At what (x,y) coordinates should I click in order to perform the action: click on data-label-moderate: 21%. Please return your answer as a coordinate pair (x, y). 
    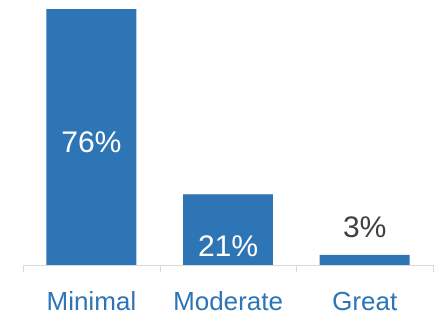
    Looking at the image, I should click on (228, 246).